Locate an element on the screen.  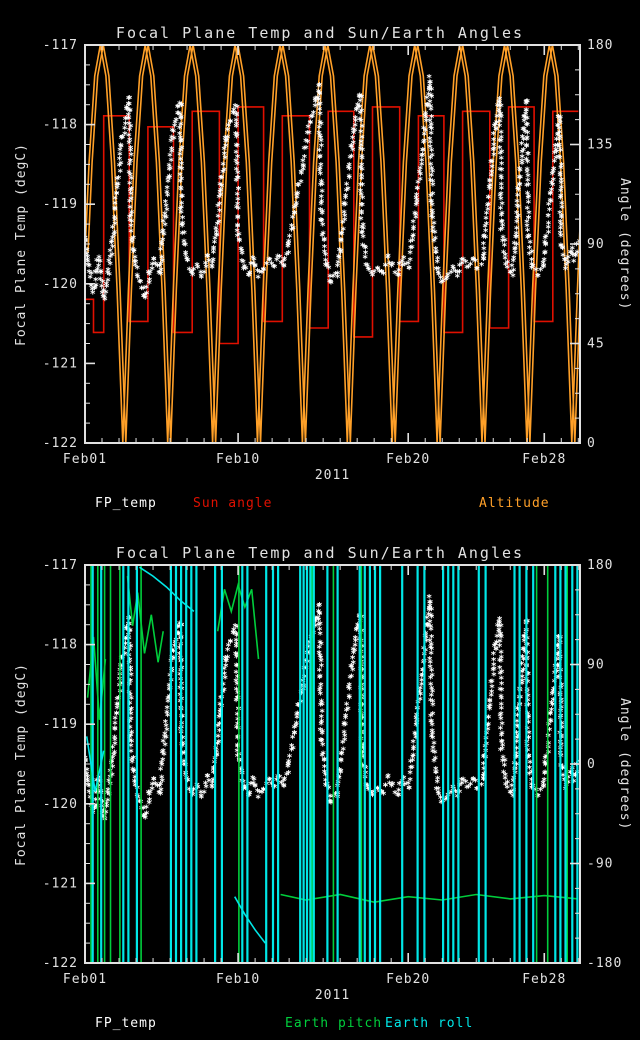
right-tick-label: 90 is located at coordinates (596, 665).